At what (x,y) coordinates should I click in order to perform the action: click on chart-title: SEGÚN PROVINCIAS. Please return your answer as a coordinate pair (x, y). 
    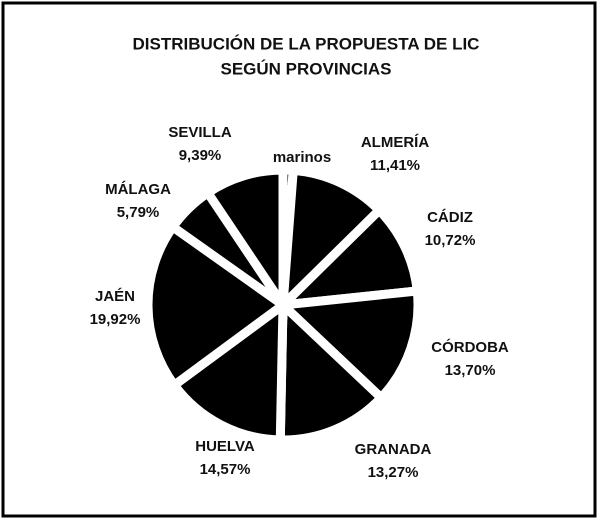
    Looking at the image, I should click on (306, 68).